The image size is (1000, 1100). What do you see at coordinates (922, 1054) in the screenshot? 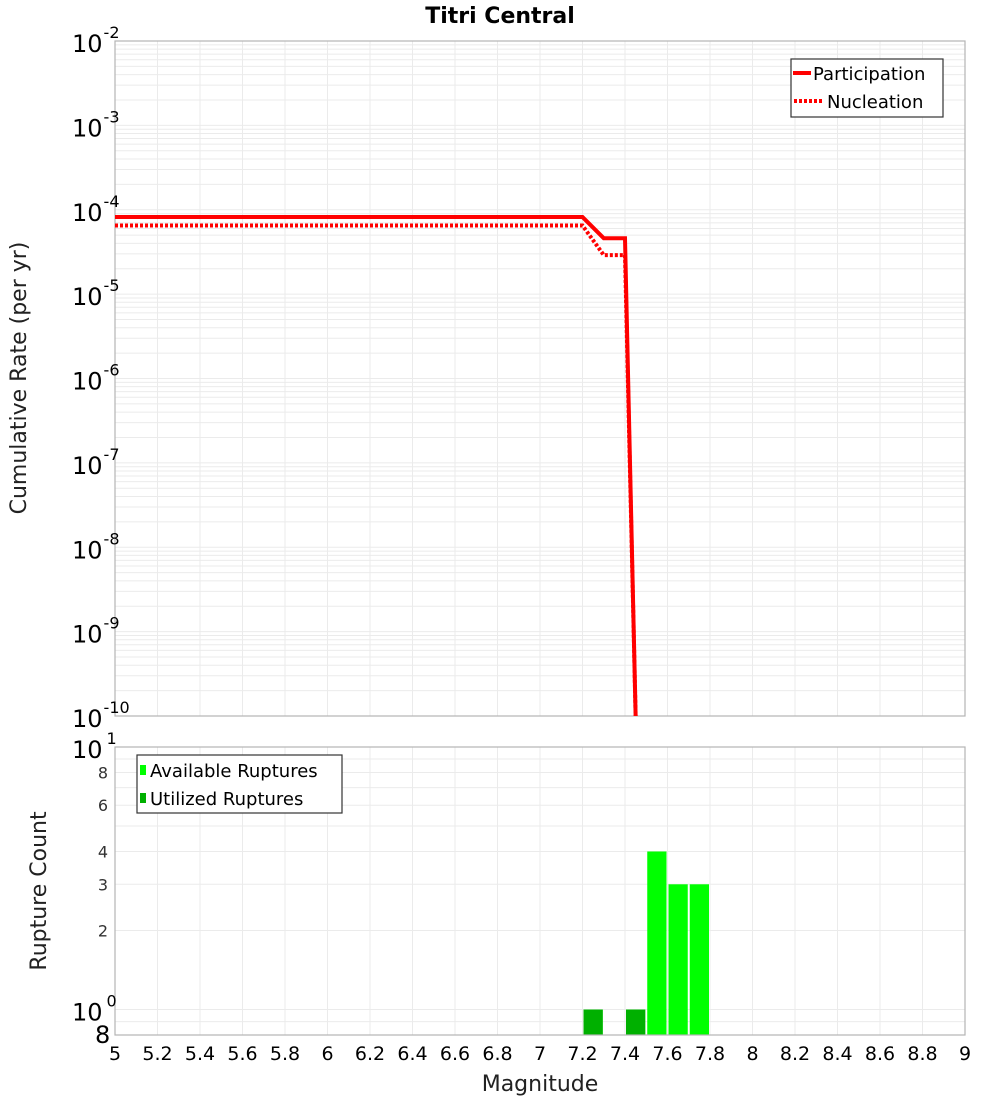
I see `x-tick-label: 8.8` at bounding box center [922, 1054].